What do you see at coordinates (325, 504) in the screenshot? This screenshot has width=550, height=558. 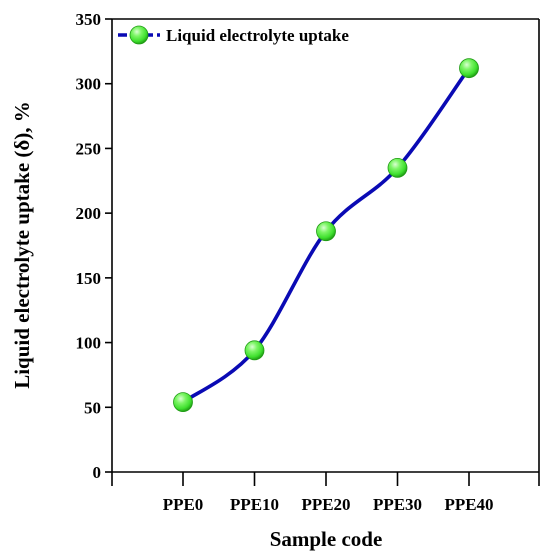 I see `x-tick-label: PPE20` at bounding box center [325, 504].